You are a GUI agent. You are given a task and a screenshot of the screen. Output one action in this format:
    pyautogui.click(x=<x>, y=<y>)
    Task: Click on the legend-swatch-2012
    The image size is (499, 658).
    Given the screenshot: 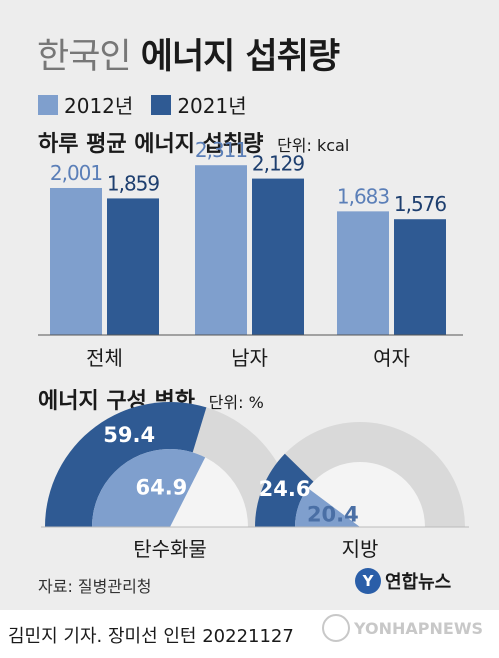 What is the action you would take?
    pyautogui.click(x=48, y=104)
    